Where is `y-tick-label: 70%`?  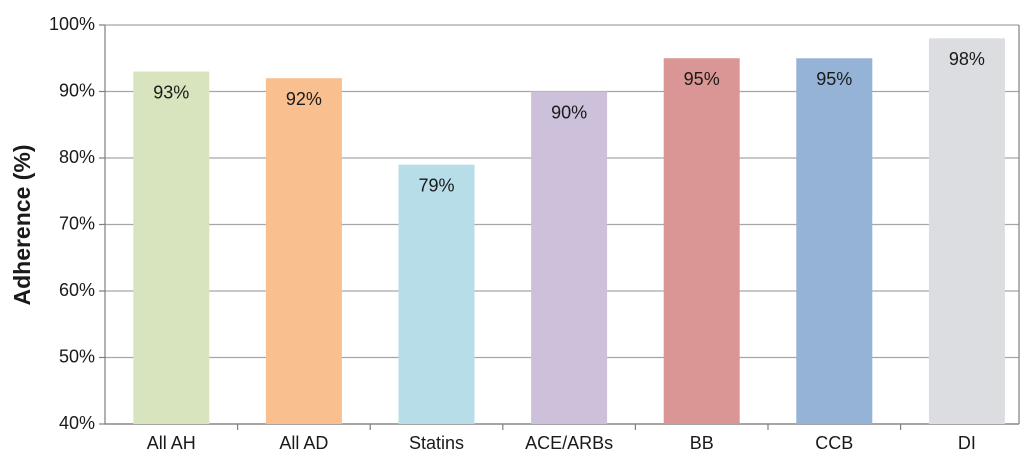
y-tick-label: 70% is located at coordinates (77, 223).